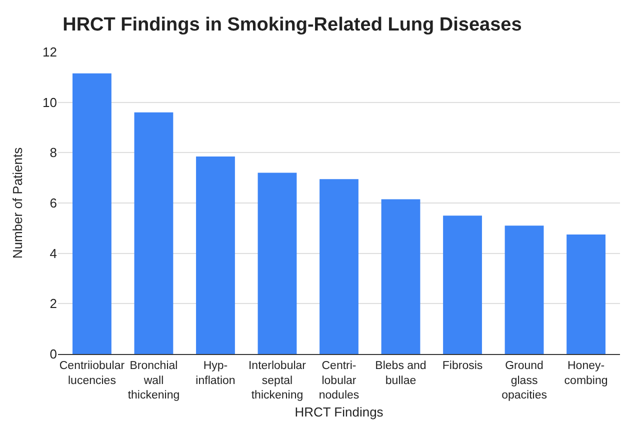 The image size is (626, 436). What do you see at coordinates (53, 304) in the screenshot?
I see `y-tick-label: 2` at bounding box center [53, 304].